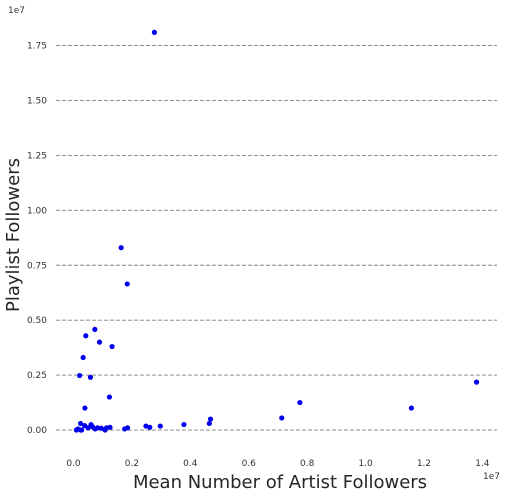 The height and width of the screenshot is (497, 506). What do you see at coordinates (280, 482) in the screenshot?
I see `x-axis-label: Mean Number of Artist Followers` at bounding box center [280, 482].